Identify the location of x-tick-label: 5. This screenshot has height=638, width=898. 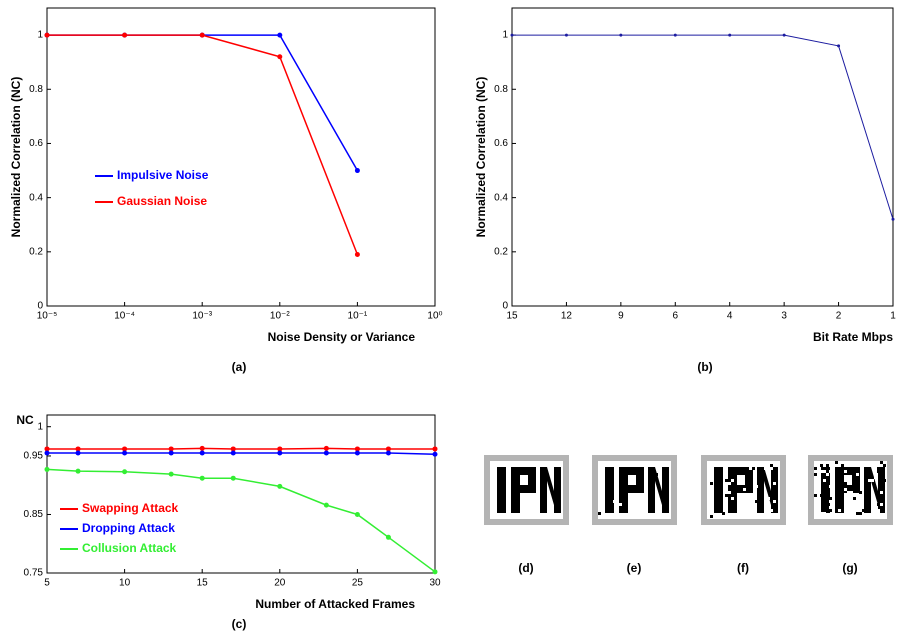
(47, 583).